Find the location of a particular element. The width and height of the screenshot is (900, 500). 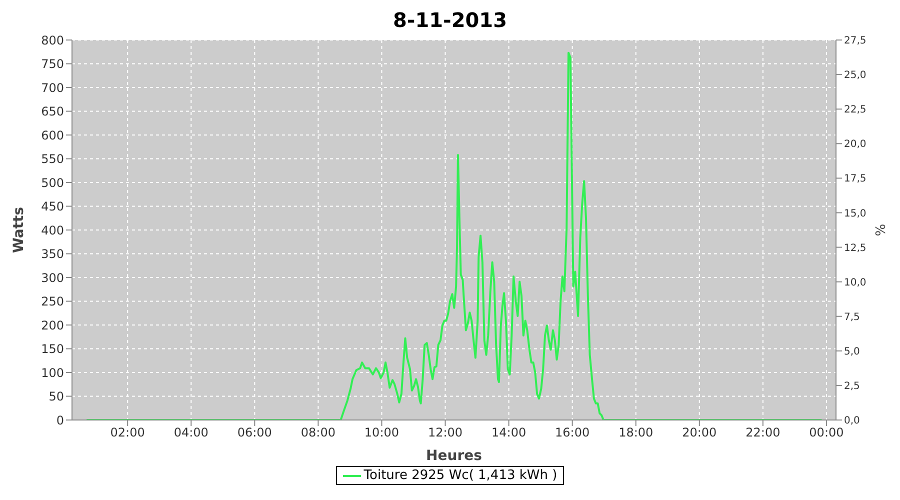

y-tick-label: 400 is located at coordinates (52, 230).